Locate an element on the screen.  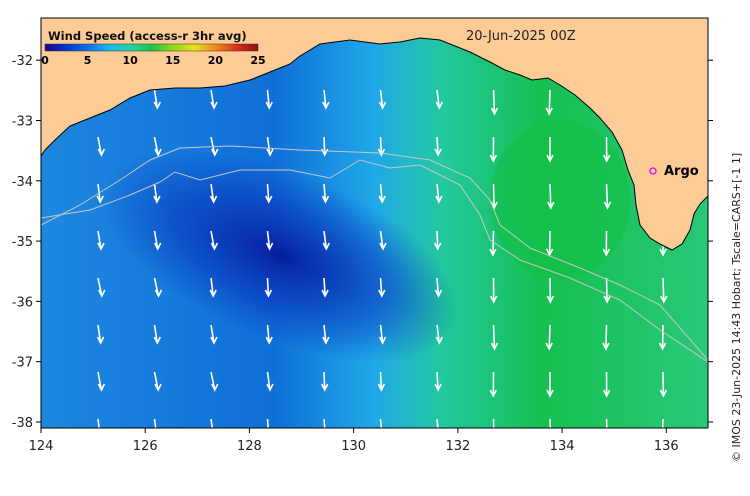
x-tick-label: 134 is located at coordinates (562, 446).